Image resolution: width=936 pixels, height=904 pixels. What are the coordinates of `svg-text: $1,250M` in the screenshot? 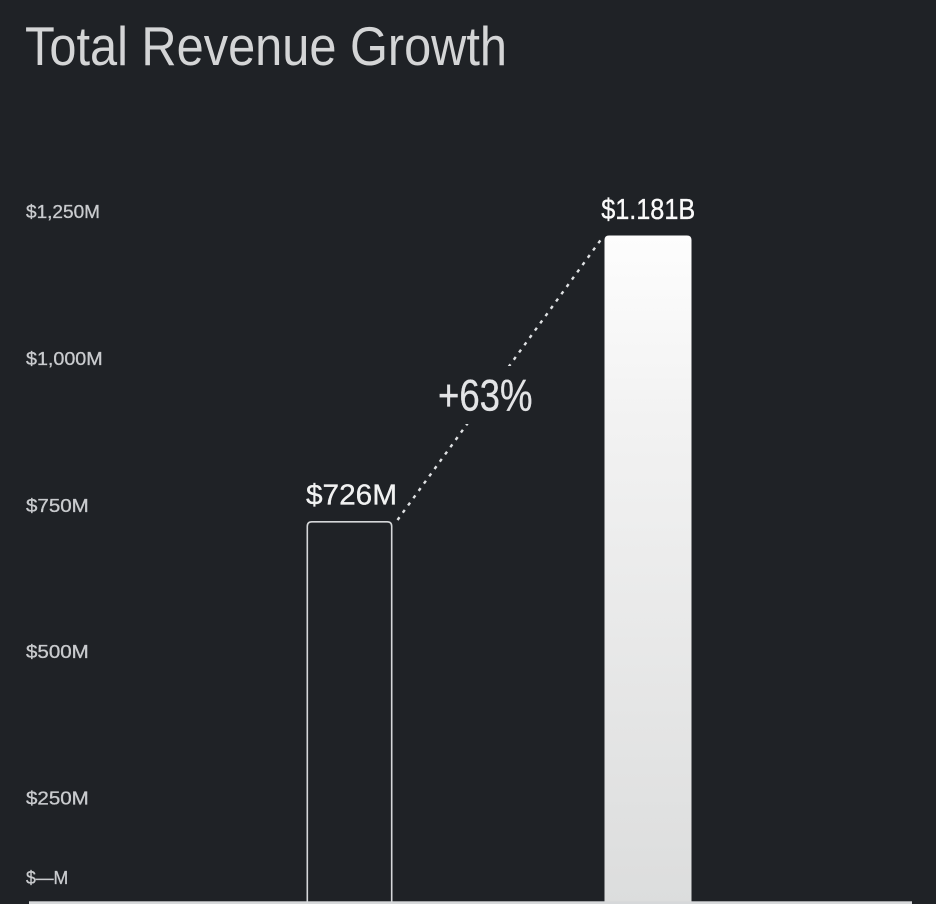 It's located at (63, 212).